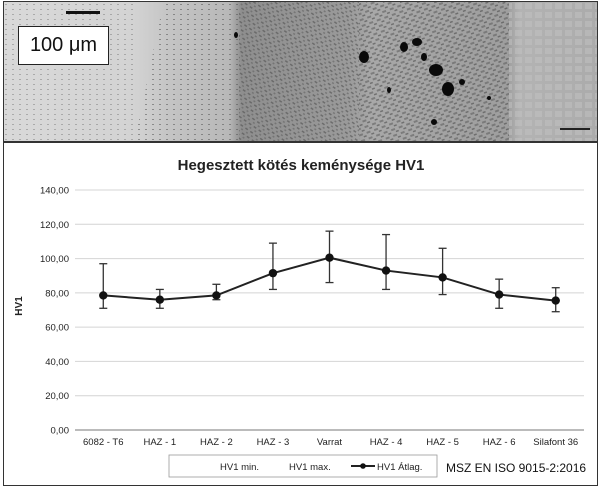 The image size is (602, 490). I want to click on chart-title: Hegesztett kötés keménysége HV1, so click(301, 165).